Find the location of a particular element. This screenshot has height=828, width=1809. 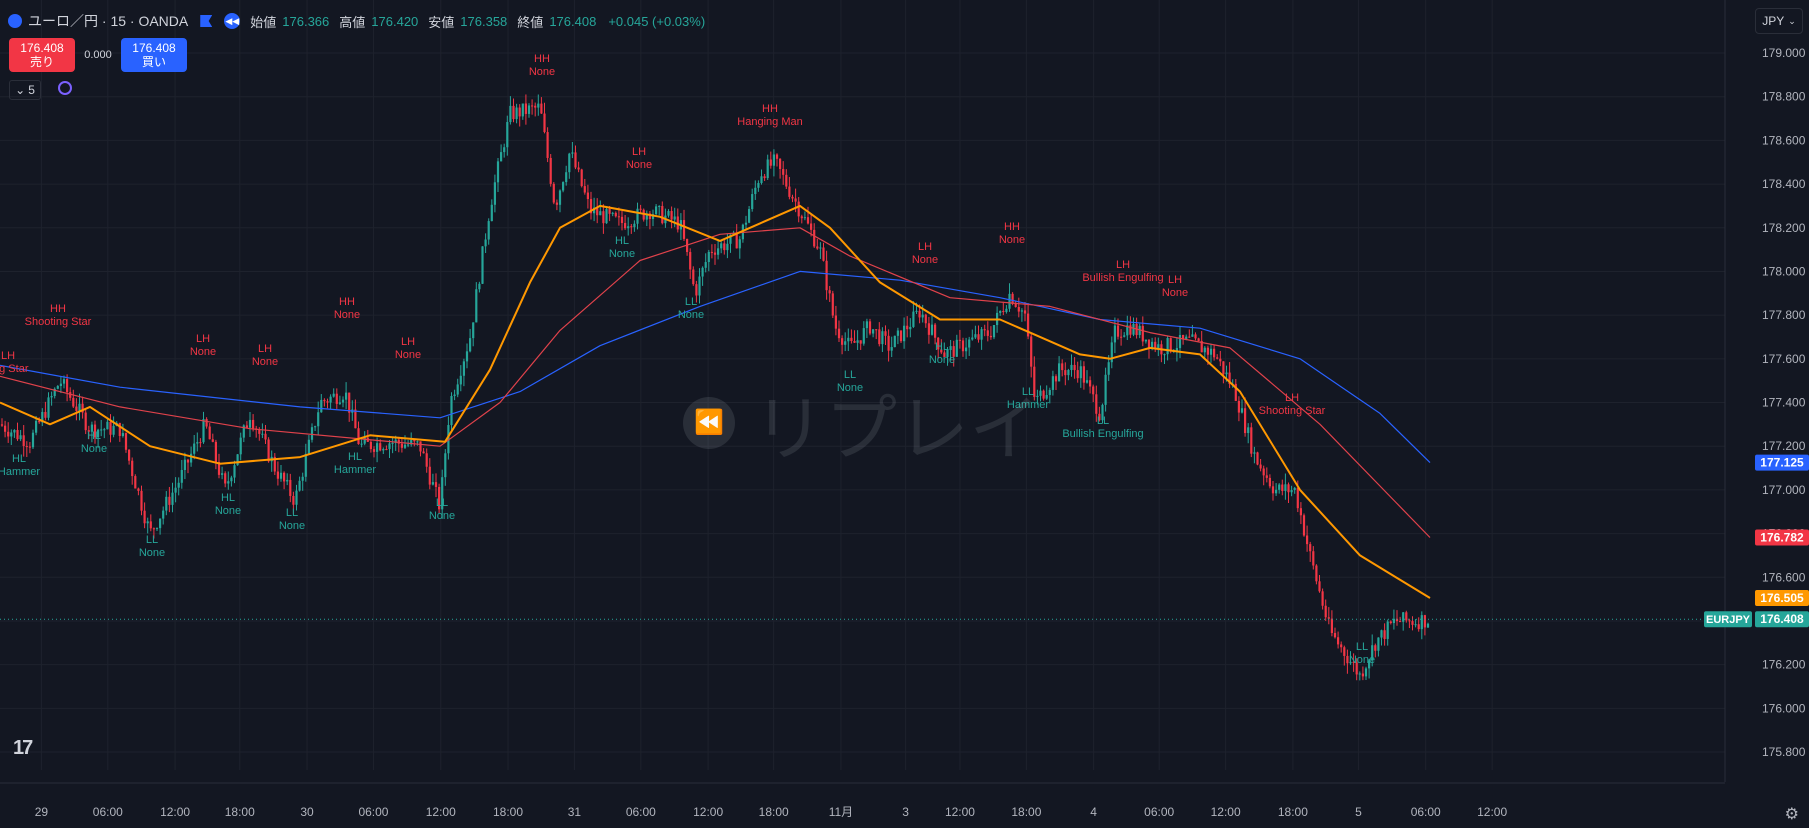

indicator-collapse-button: ⌄ 5 is located at coordinates (25, 90).